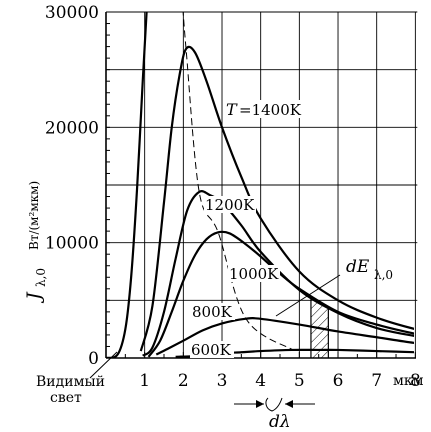 The image size is (431, 432). What do you see at coordinates (274, 404) in the screenshot?
I see `dlambda-brace` at bounding box center [274, 404].